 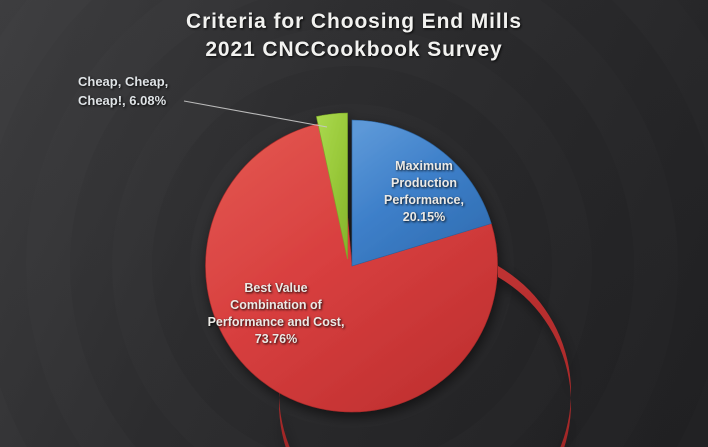 I want to click on chart-title-line-1: Criteria for Choosing End Mills, so click(x=354, y=21).